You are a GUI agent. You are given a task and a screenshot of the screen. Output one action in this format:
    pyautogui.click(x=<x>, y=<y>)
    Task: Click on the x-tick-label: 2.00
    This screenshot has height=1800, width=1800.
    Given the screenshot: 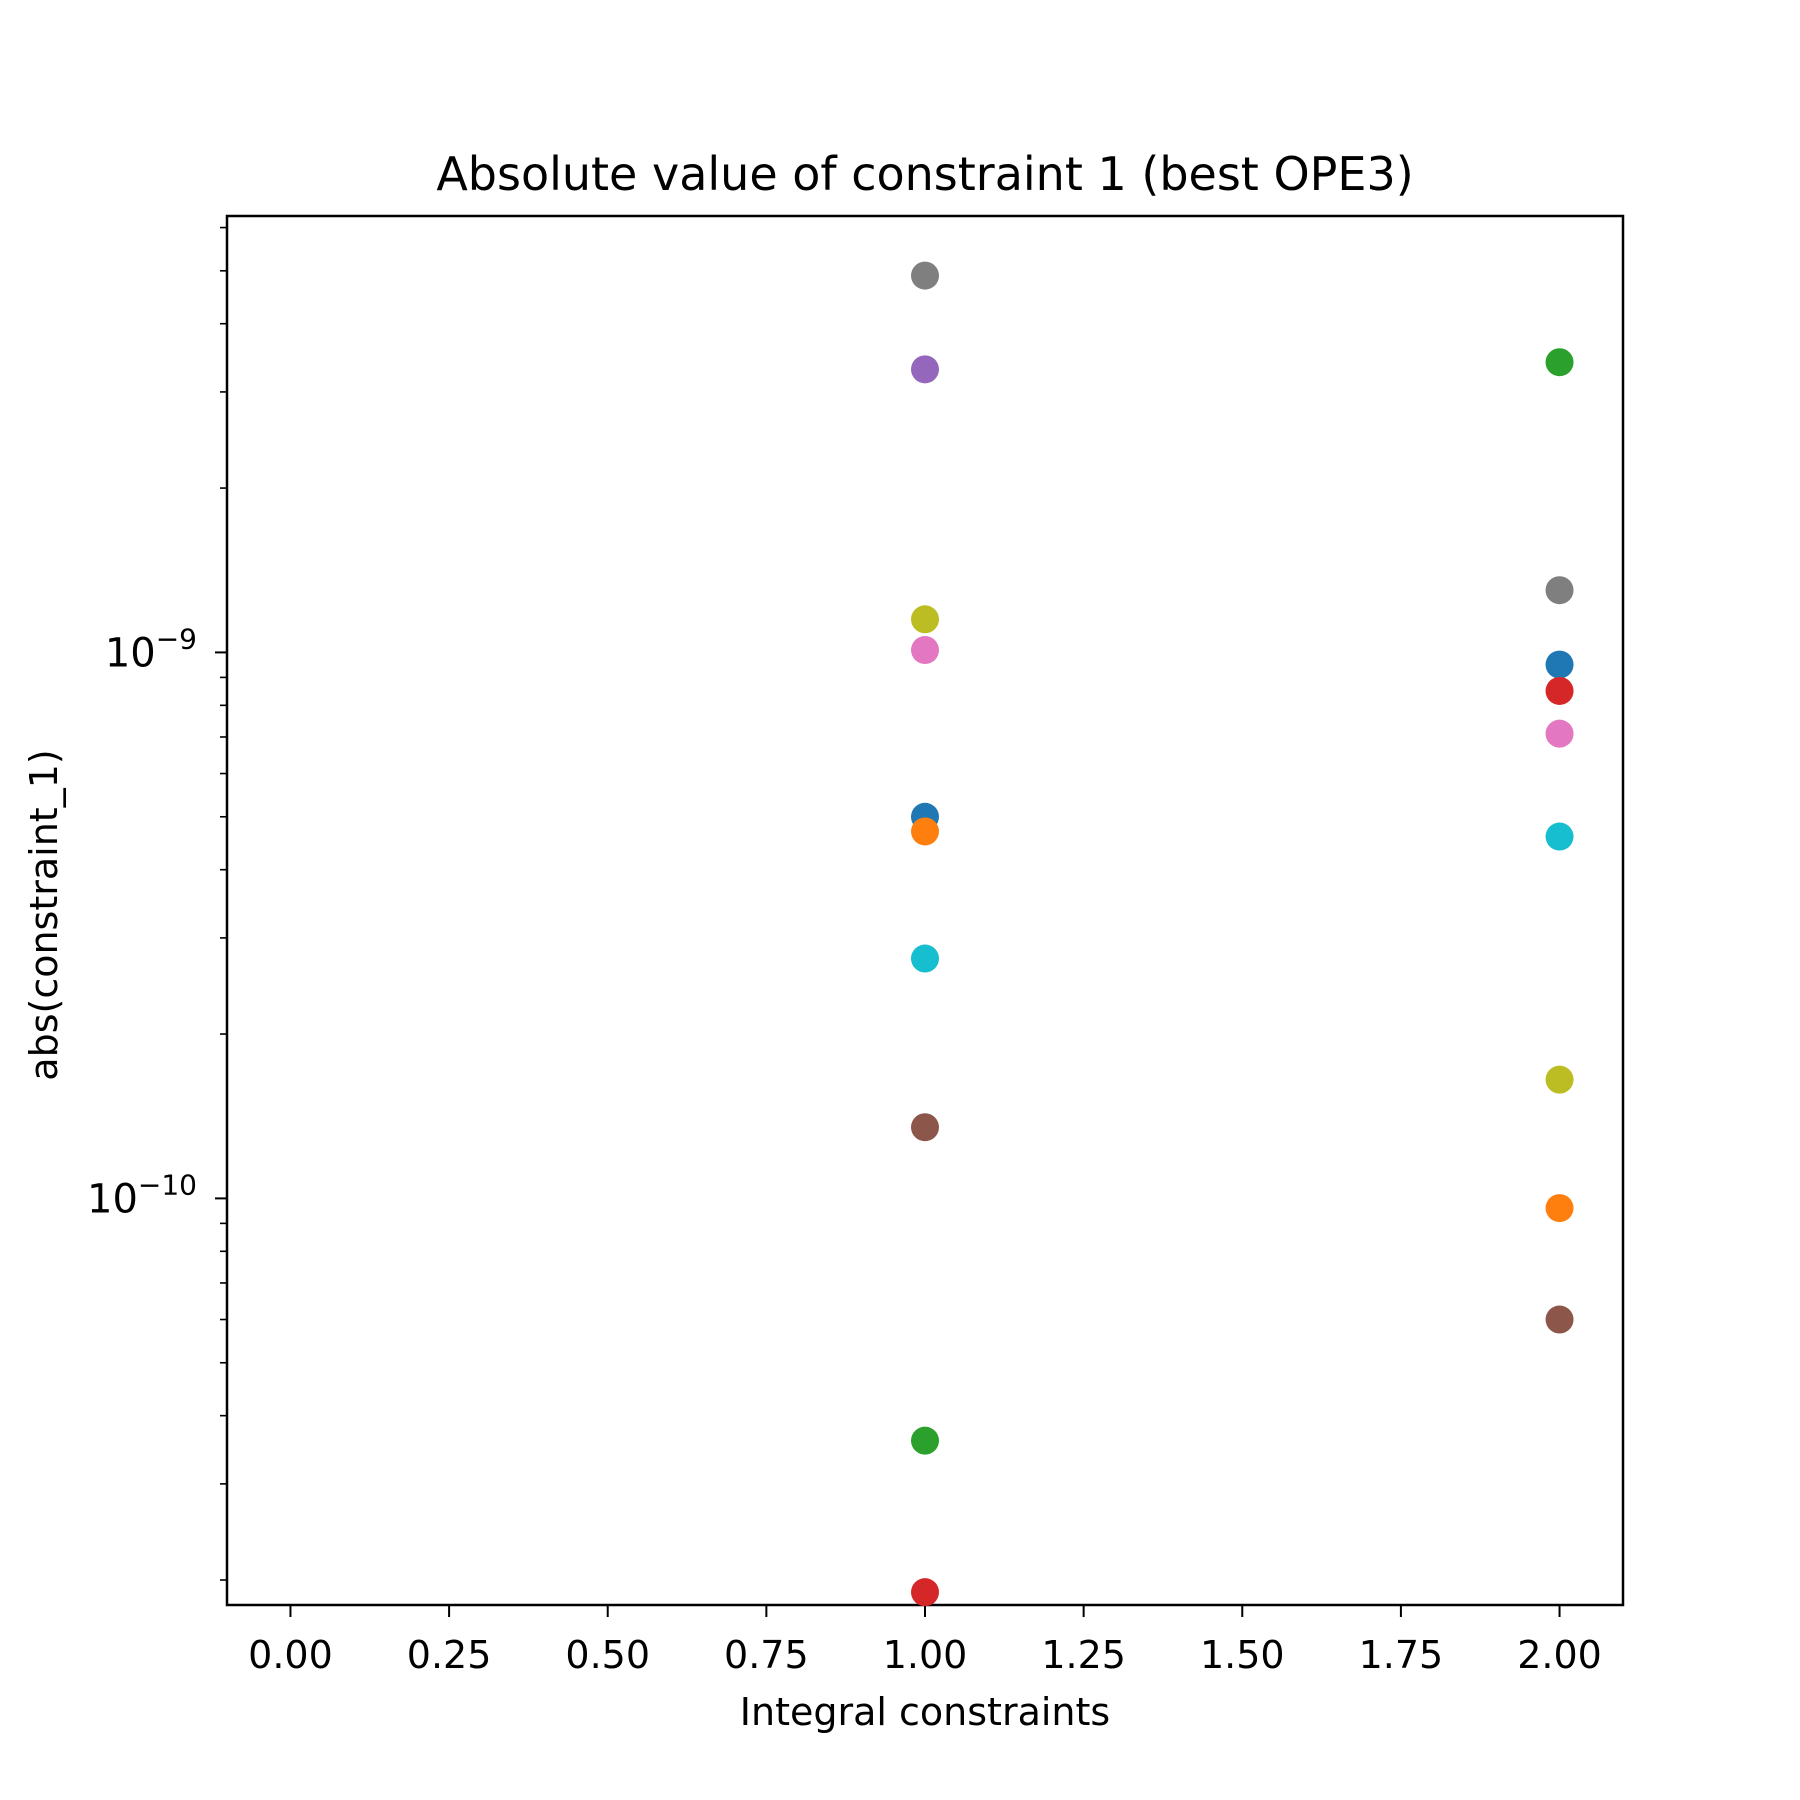 What is the action you would take?
    pyautogui.click(x=1559, y=1655)
    